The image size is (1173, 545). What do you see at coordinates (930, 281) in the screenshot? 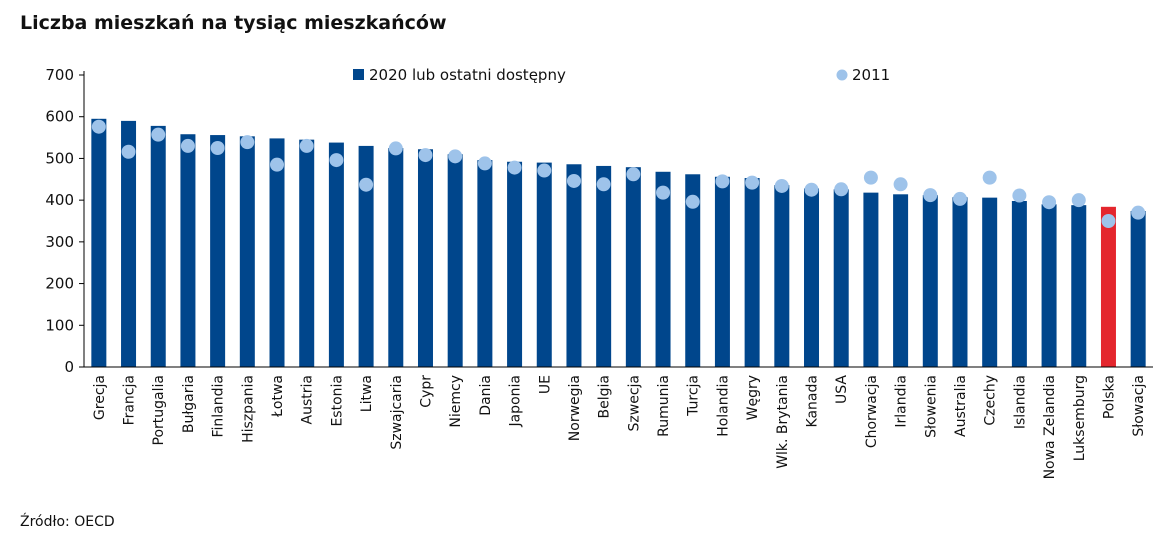
I see `bar-Słowenia` at bounding box center [930, 281].